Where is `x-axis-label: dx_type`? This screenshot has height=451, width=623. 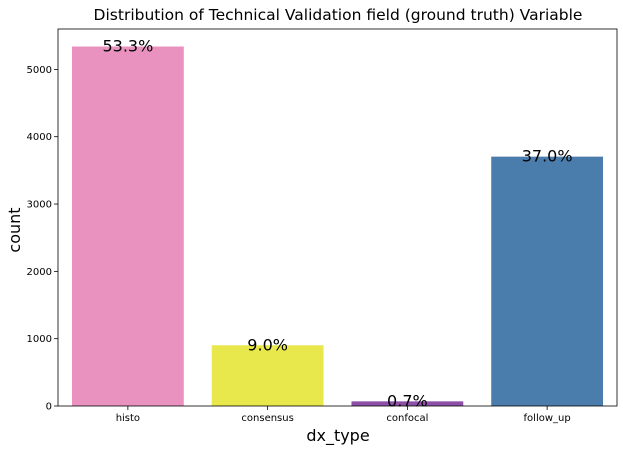 x-axis-label: dx_type is located at coordinates (337, 436).